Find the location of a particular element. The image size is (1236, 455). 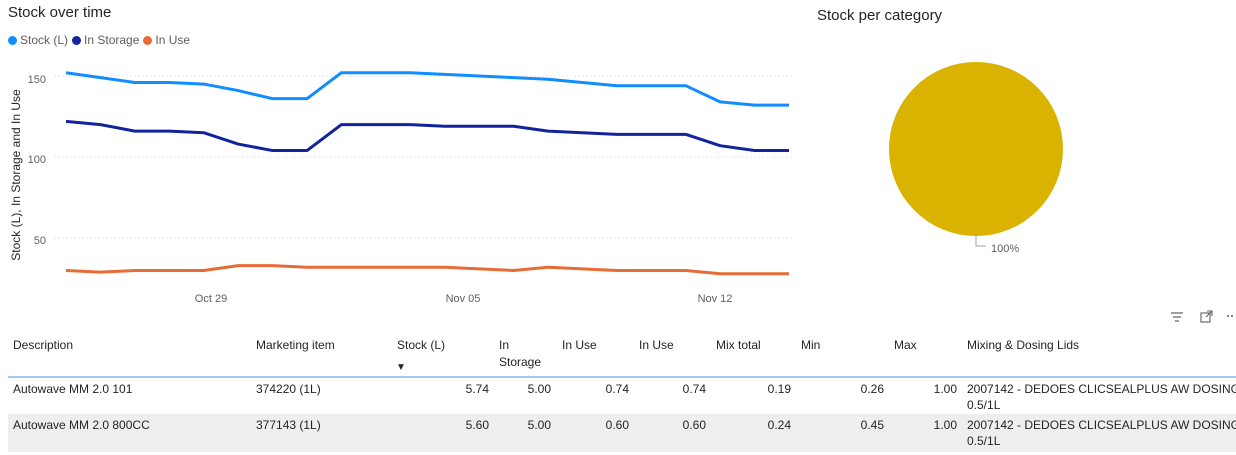

sort-descending-icon: ▼ is located at coordinates (401, 367).